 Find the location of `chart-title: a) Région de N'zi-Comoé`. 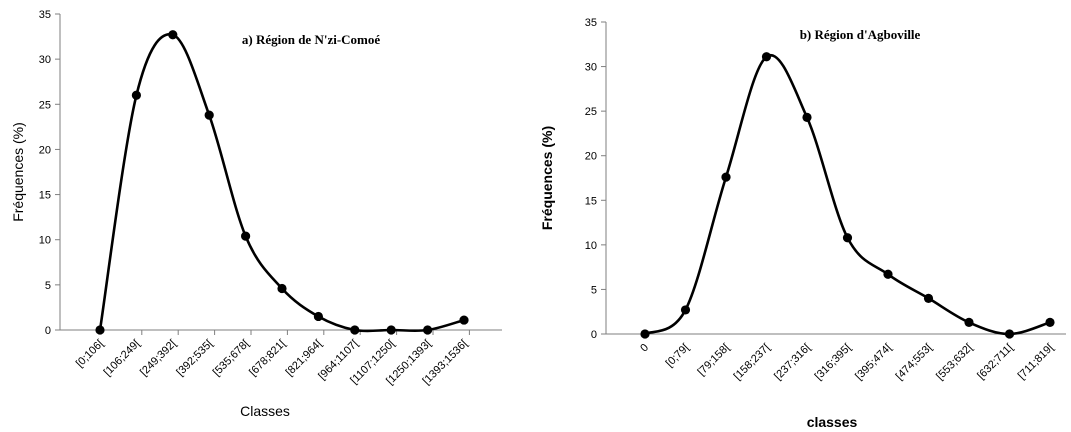

chart-title: a) Région de N'zi-Comoé is located at coordinates (311, 39).